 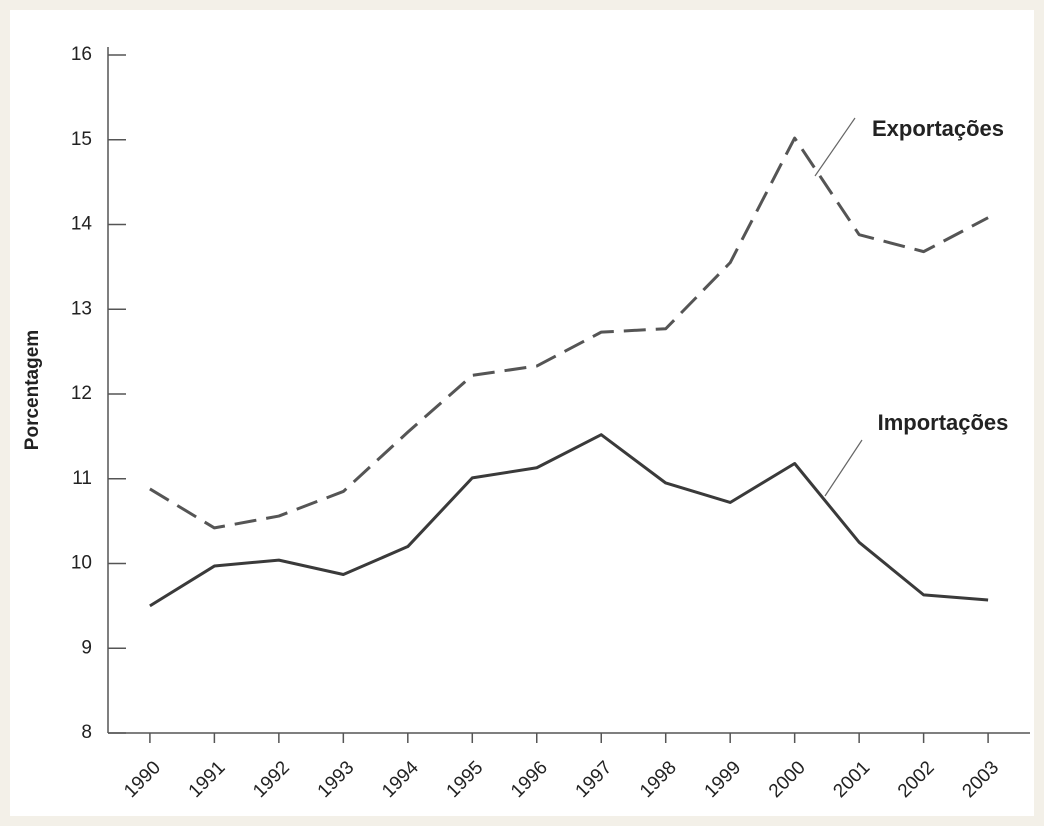 What do you see at coordinates (82, 224) in the screenshot?
I see `y-tick-label: 14` at bounding box center [82, 224].